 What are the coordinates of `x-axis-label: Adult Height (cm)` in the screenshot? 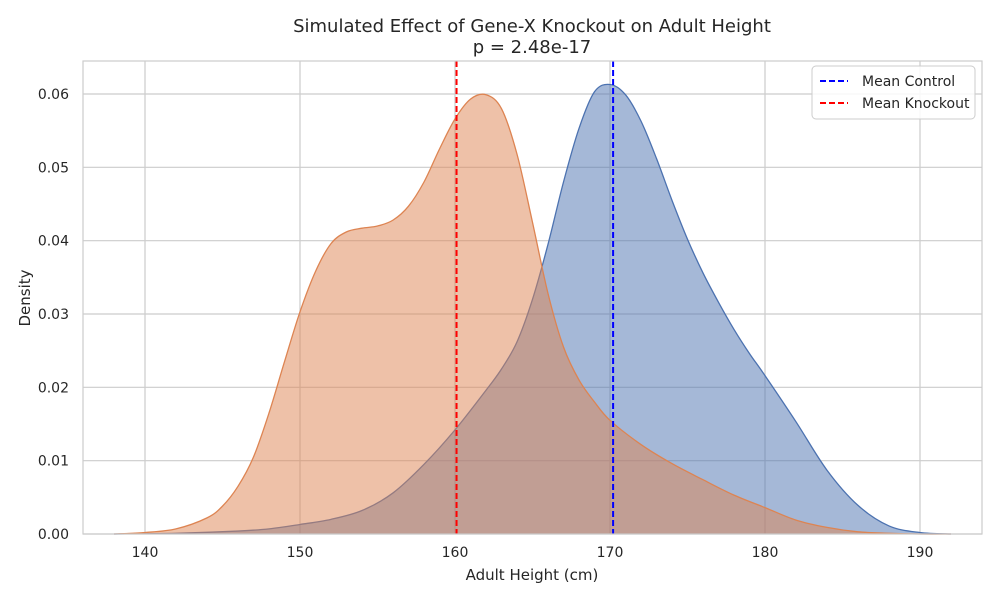 It's located at (532, 575).